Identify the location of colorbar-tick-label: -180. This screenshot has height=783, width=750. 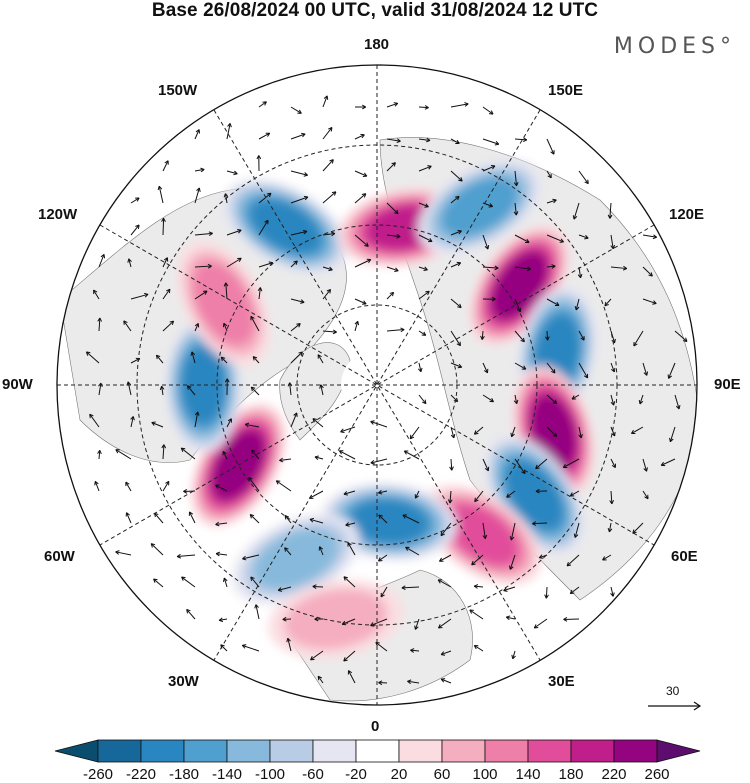
(184, 774).